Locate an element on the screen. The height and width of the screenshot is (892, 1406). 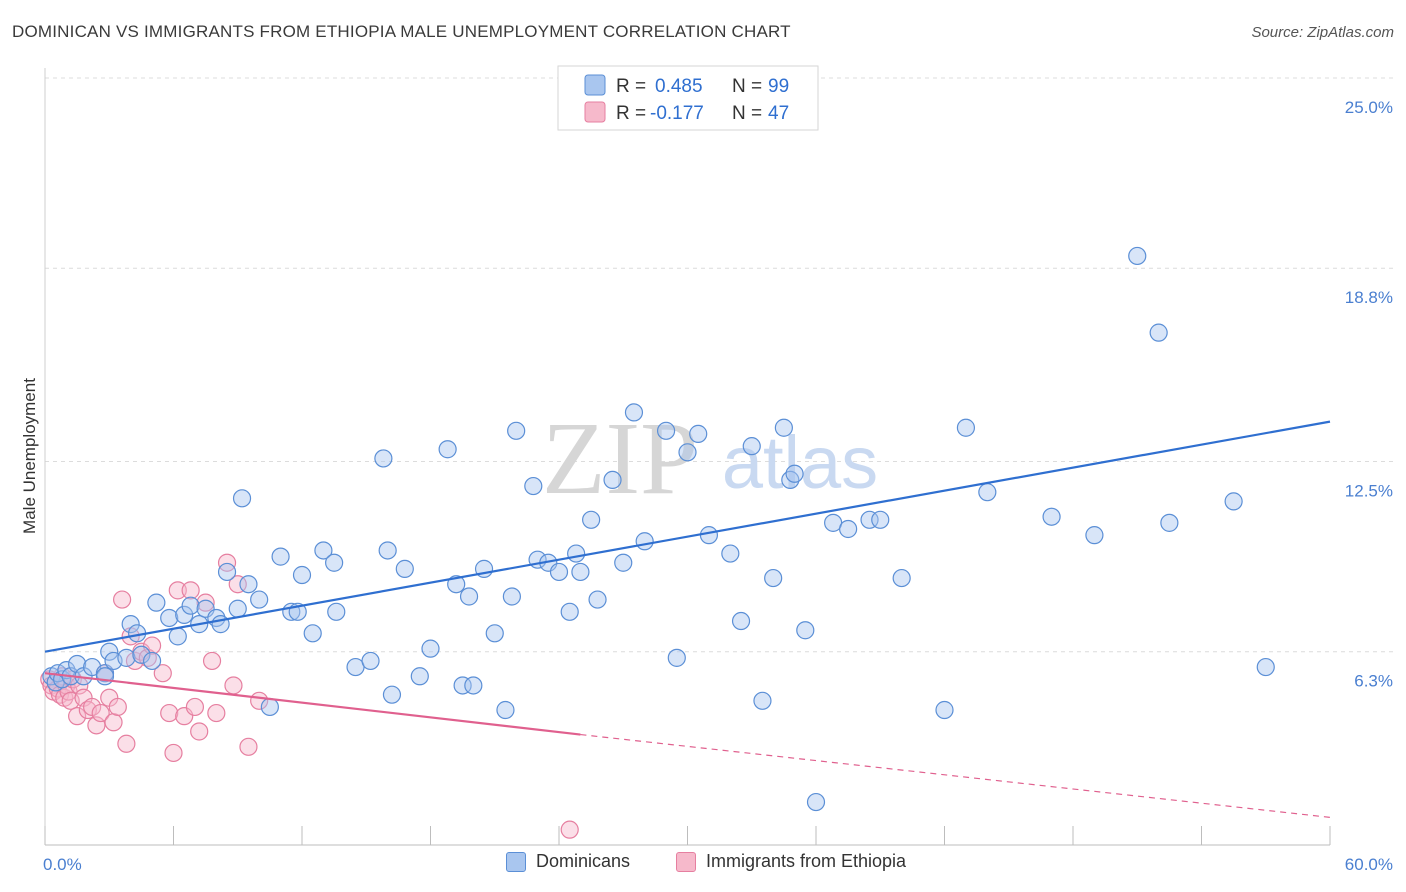
bottom-legend-label-ethiopia: Immigrants from Ethiopia is located at coordinates (806, 861).